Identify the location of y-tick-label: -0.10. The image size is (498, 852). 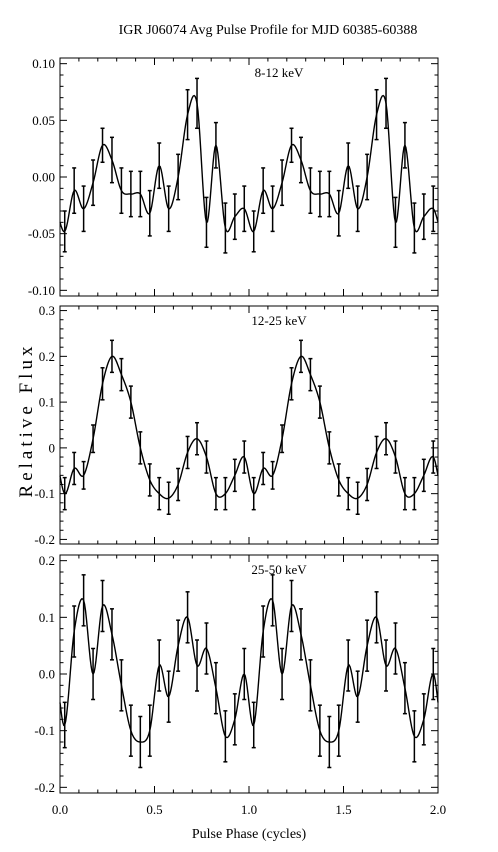
(41, 290).